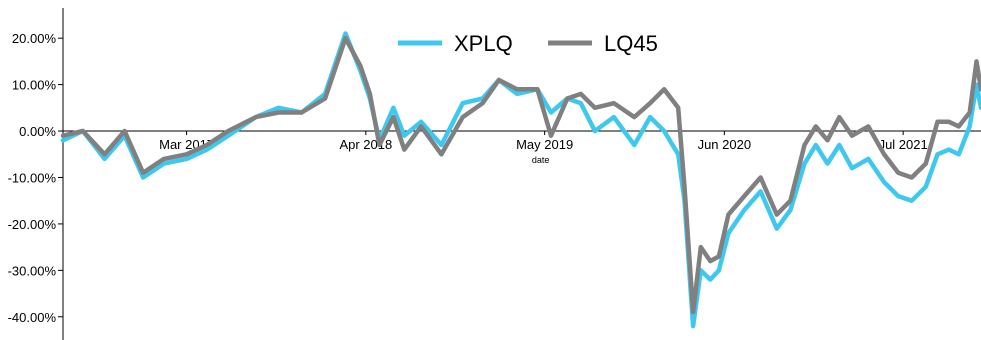 Image resolution: width=981 pixels, height=340 pixels. Describe the element at coordinates (725, 144) in the screenshot. I see `x-tick-label: Jun 2020` at that location.